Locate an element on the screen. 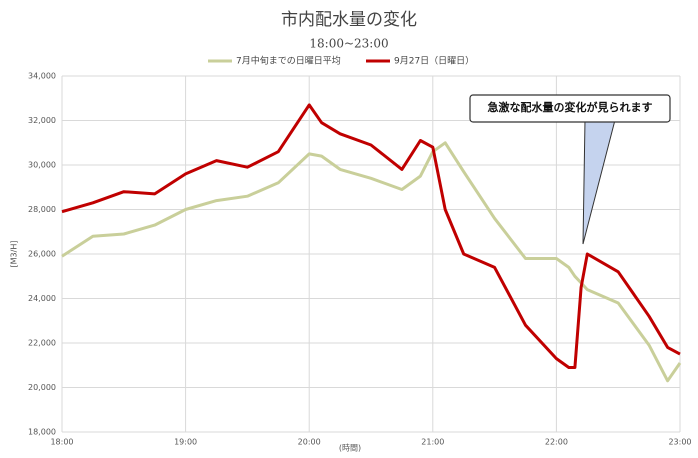 This screenshot has width=698, height=458. x-tick-label: 19:00 is located at coordinates (185, 442).